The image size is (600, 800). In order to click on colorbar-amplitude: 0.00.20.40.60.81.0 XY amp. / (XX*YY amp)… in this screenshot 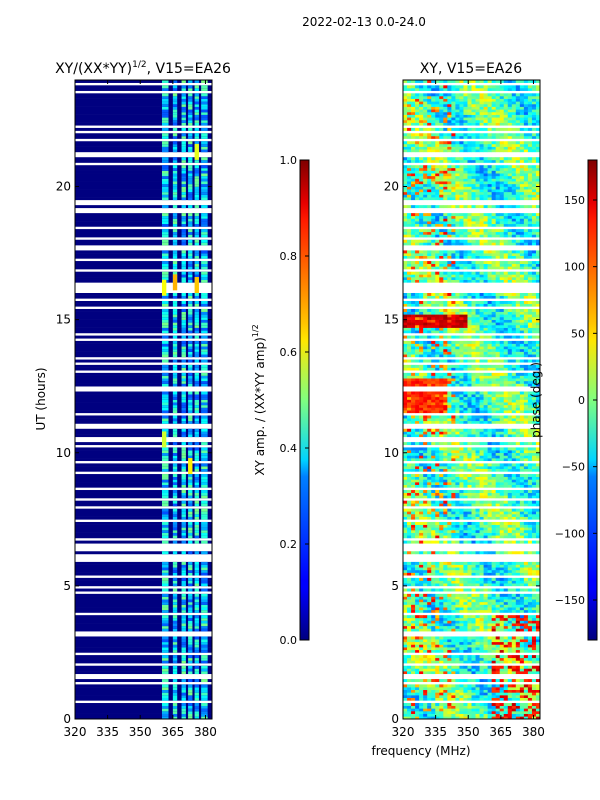, I will do `click(280, 400)`.